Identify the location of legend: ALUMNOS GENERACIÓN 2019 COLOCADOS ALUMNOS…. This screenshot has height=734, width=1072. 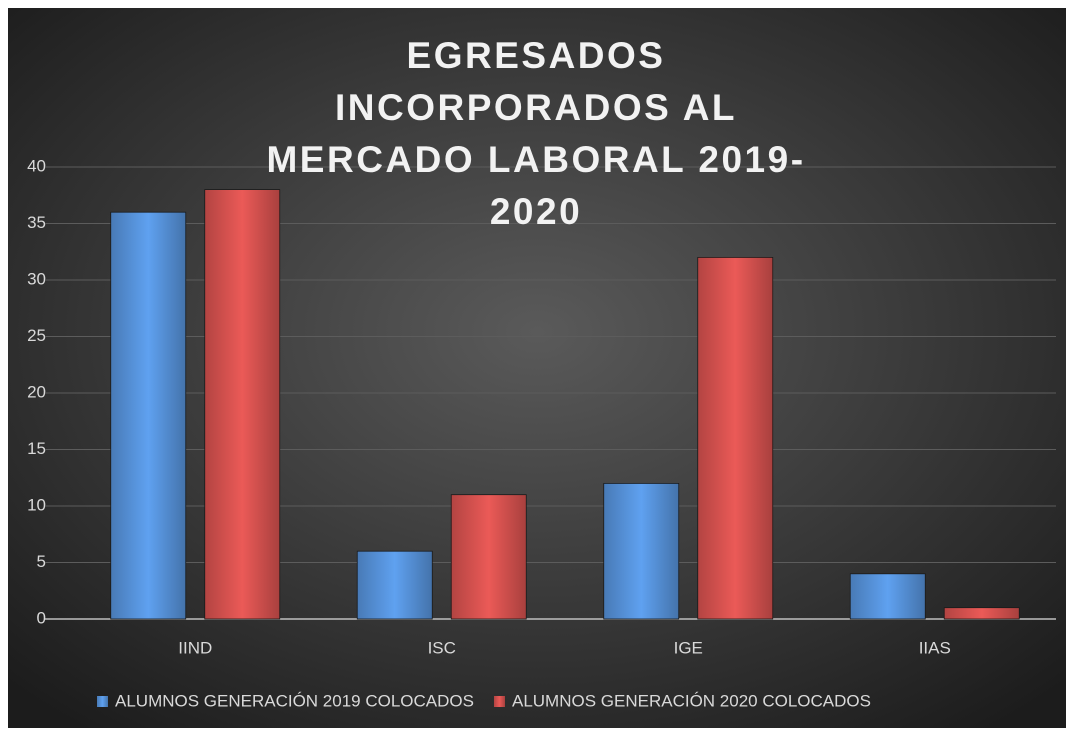
(484, 700).